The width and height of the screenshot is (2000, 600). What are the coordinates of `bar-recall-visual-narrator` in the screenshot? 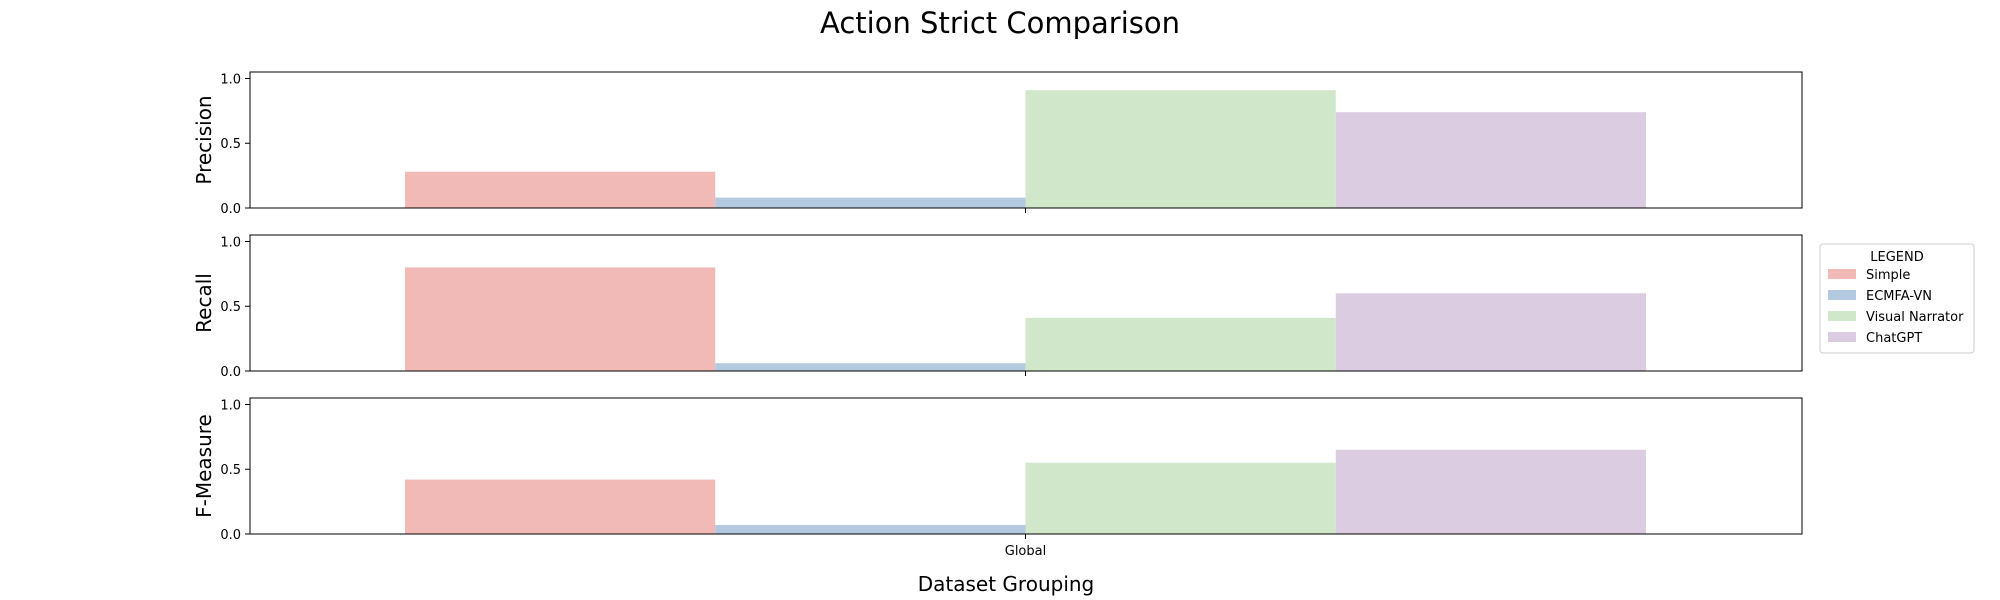 It's located at (1180, 344).